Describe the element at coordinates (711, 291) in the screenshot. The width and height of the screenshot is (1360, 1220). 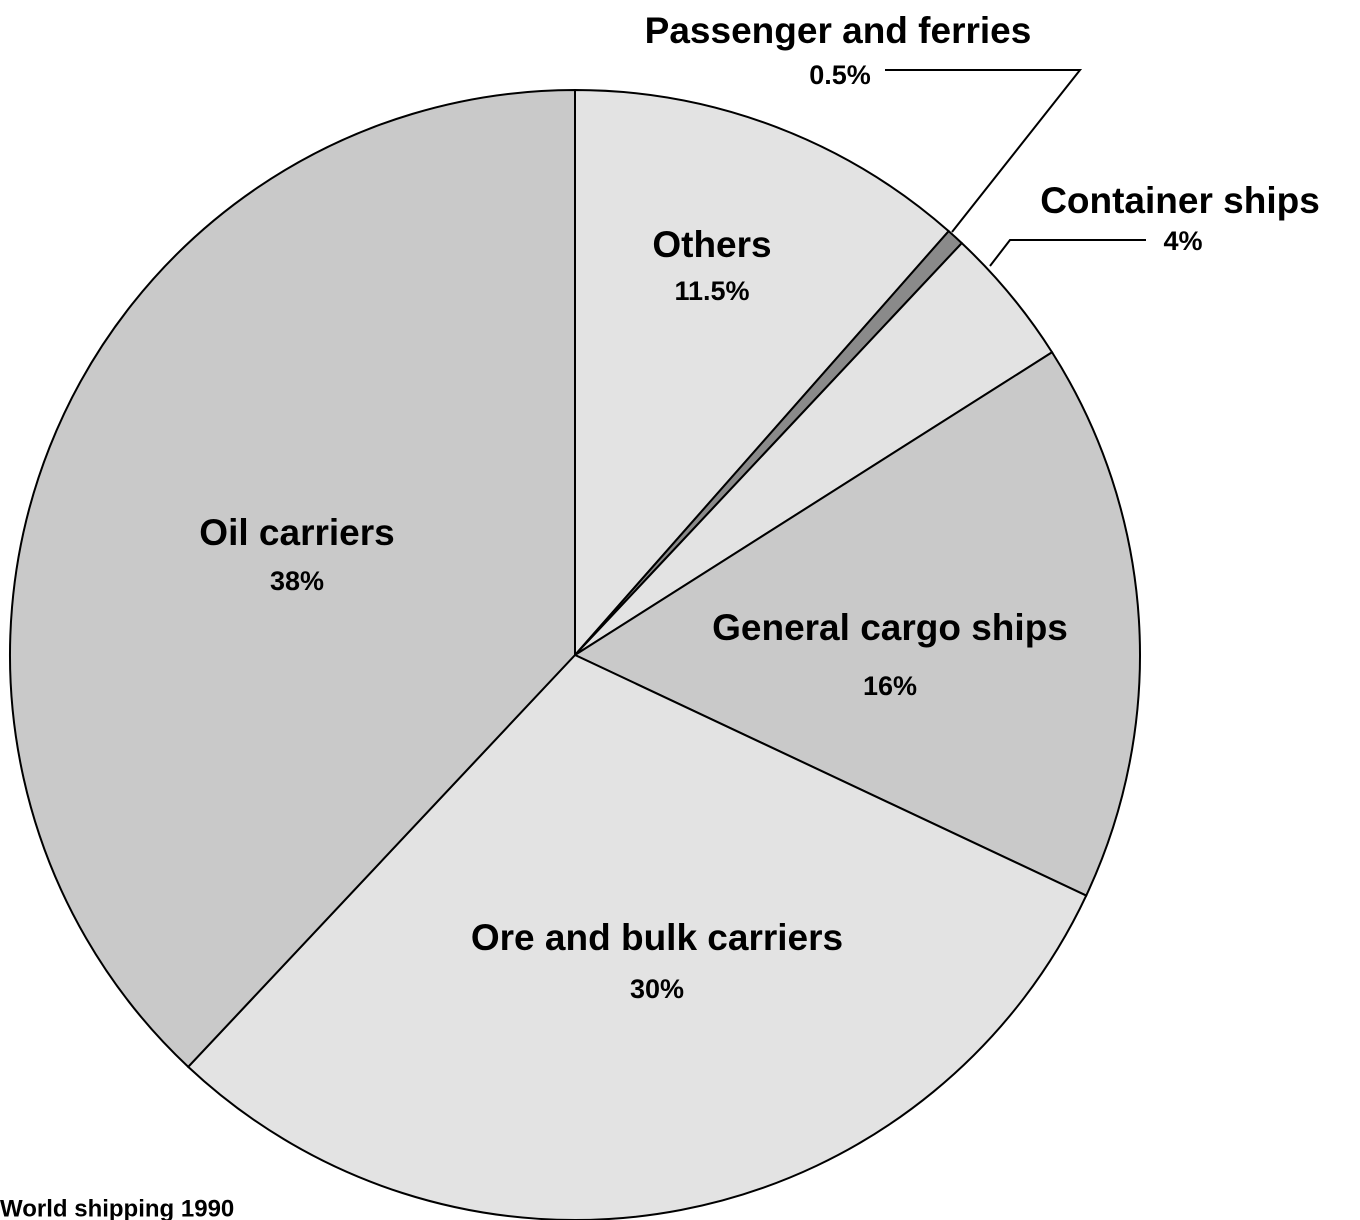
I see `value-label: 11.5%` at that location.